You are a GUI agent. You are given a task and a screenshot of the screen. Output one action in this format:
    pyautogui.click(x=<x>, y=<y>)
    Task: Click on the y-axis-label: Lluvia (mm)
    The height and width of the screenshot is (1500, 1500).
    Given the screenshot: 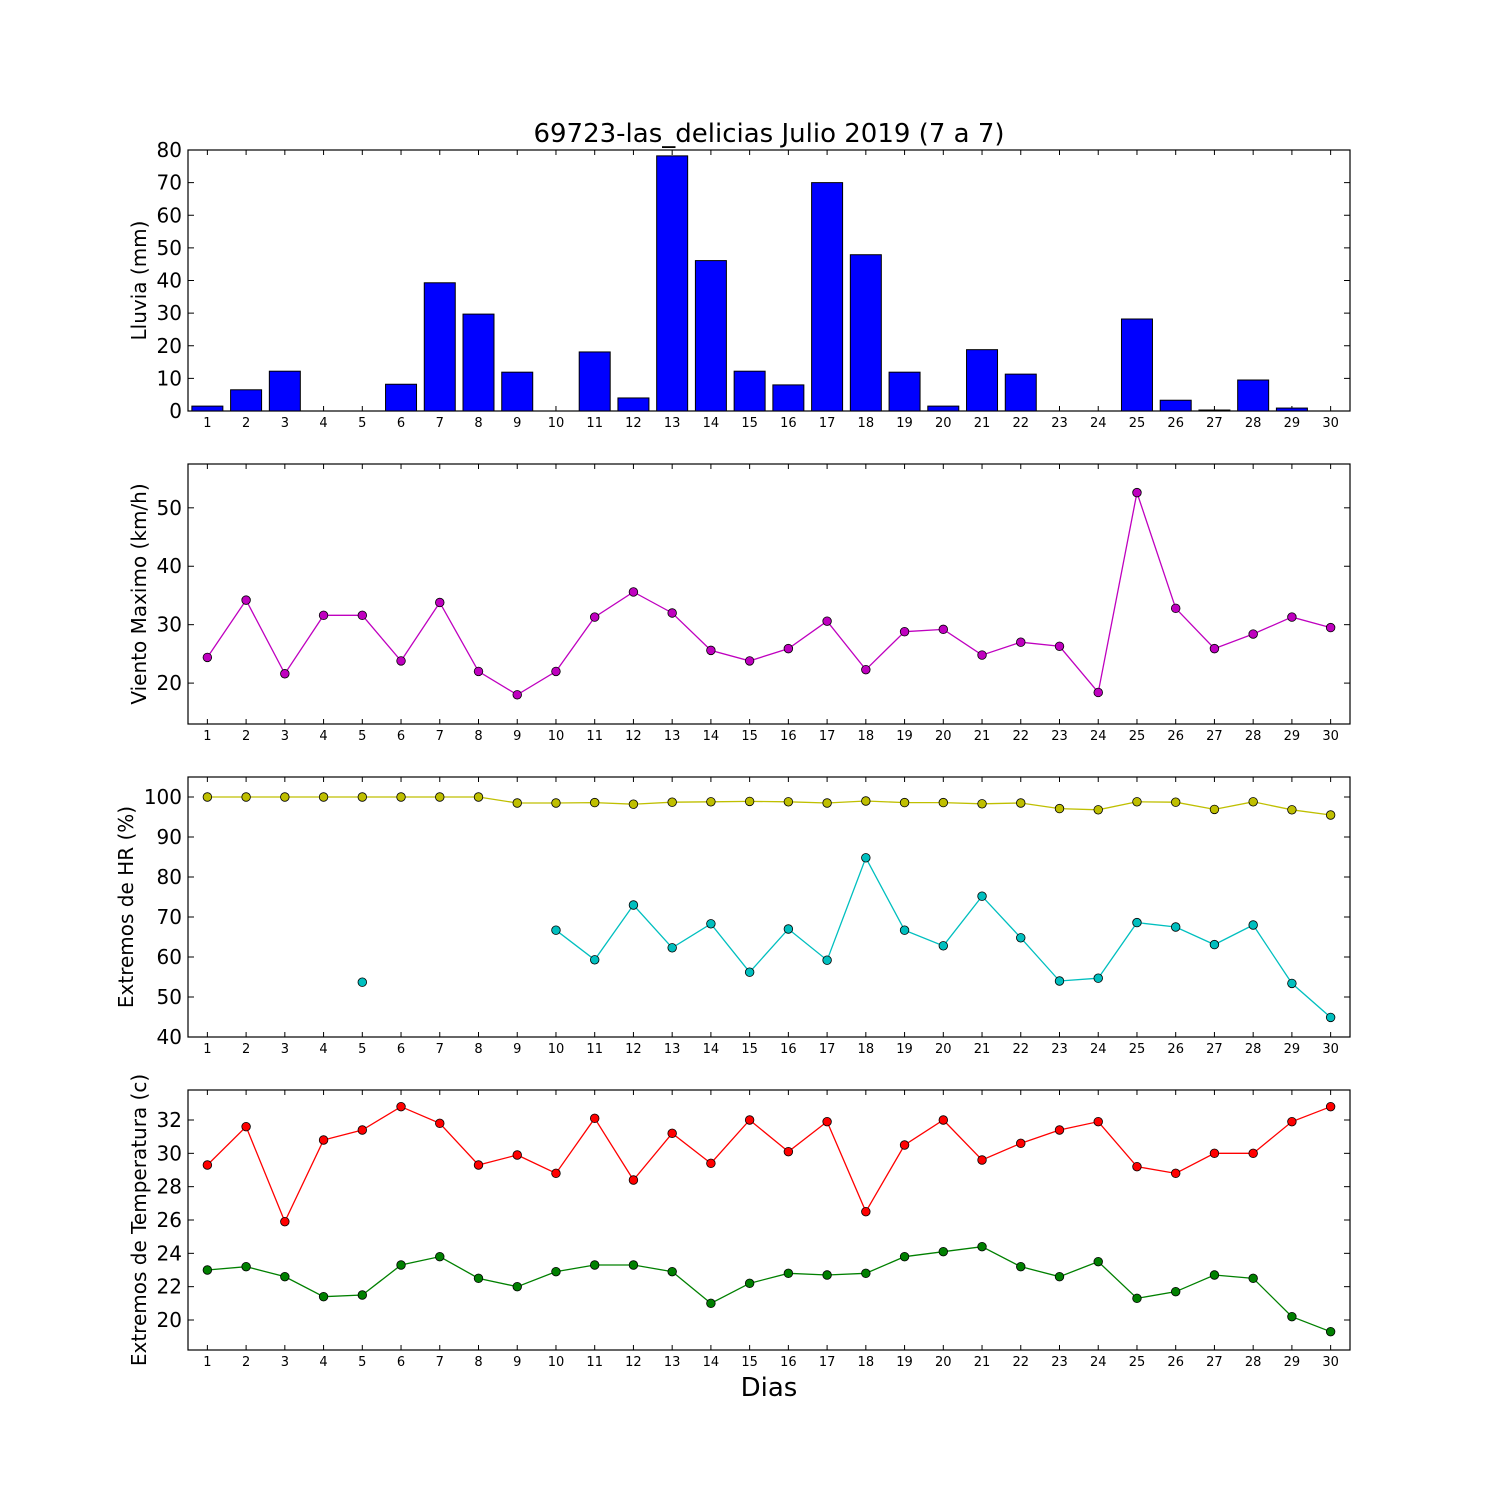 What is the action you would take?
    pyautogui.click(x=139, y=281)
    